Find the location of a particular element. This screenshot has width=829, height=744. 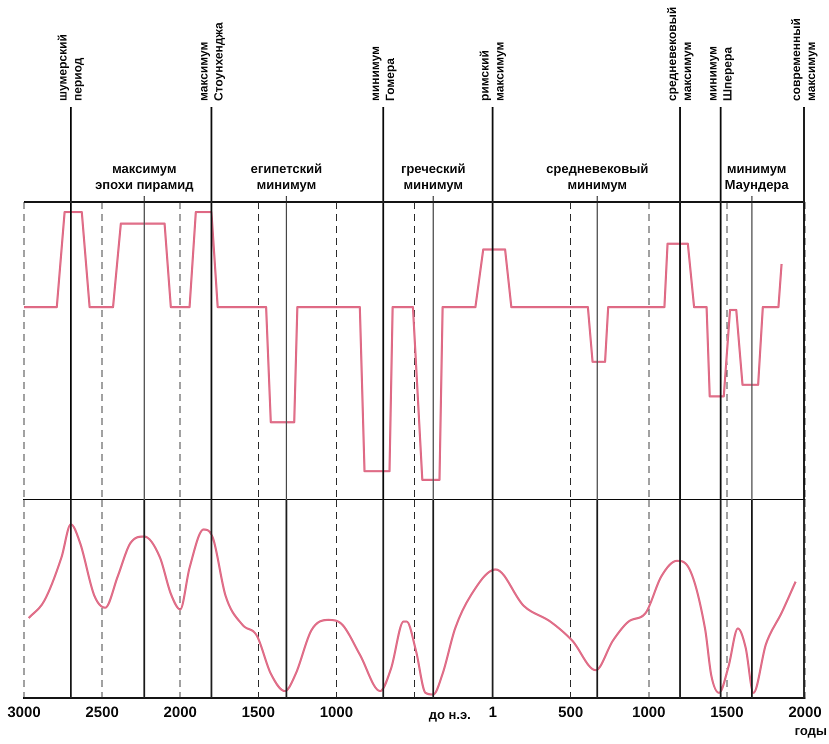

ref-line-label: средневековый минимум is located at coordinates (597, 176).